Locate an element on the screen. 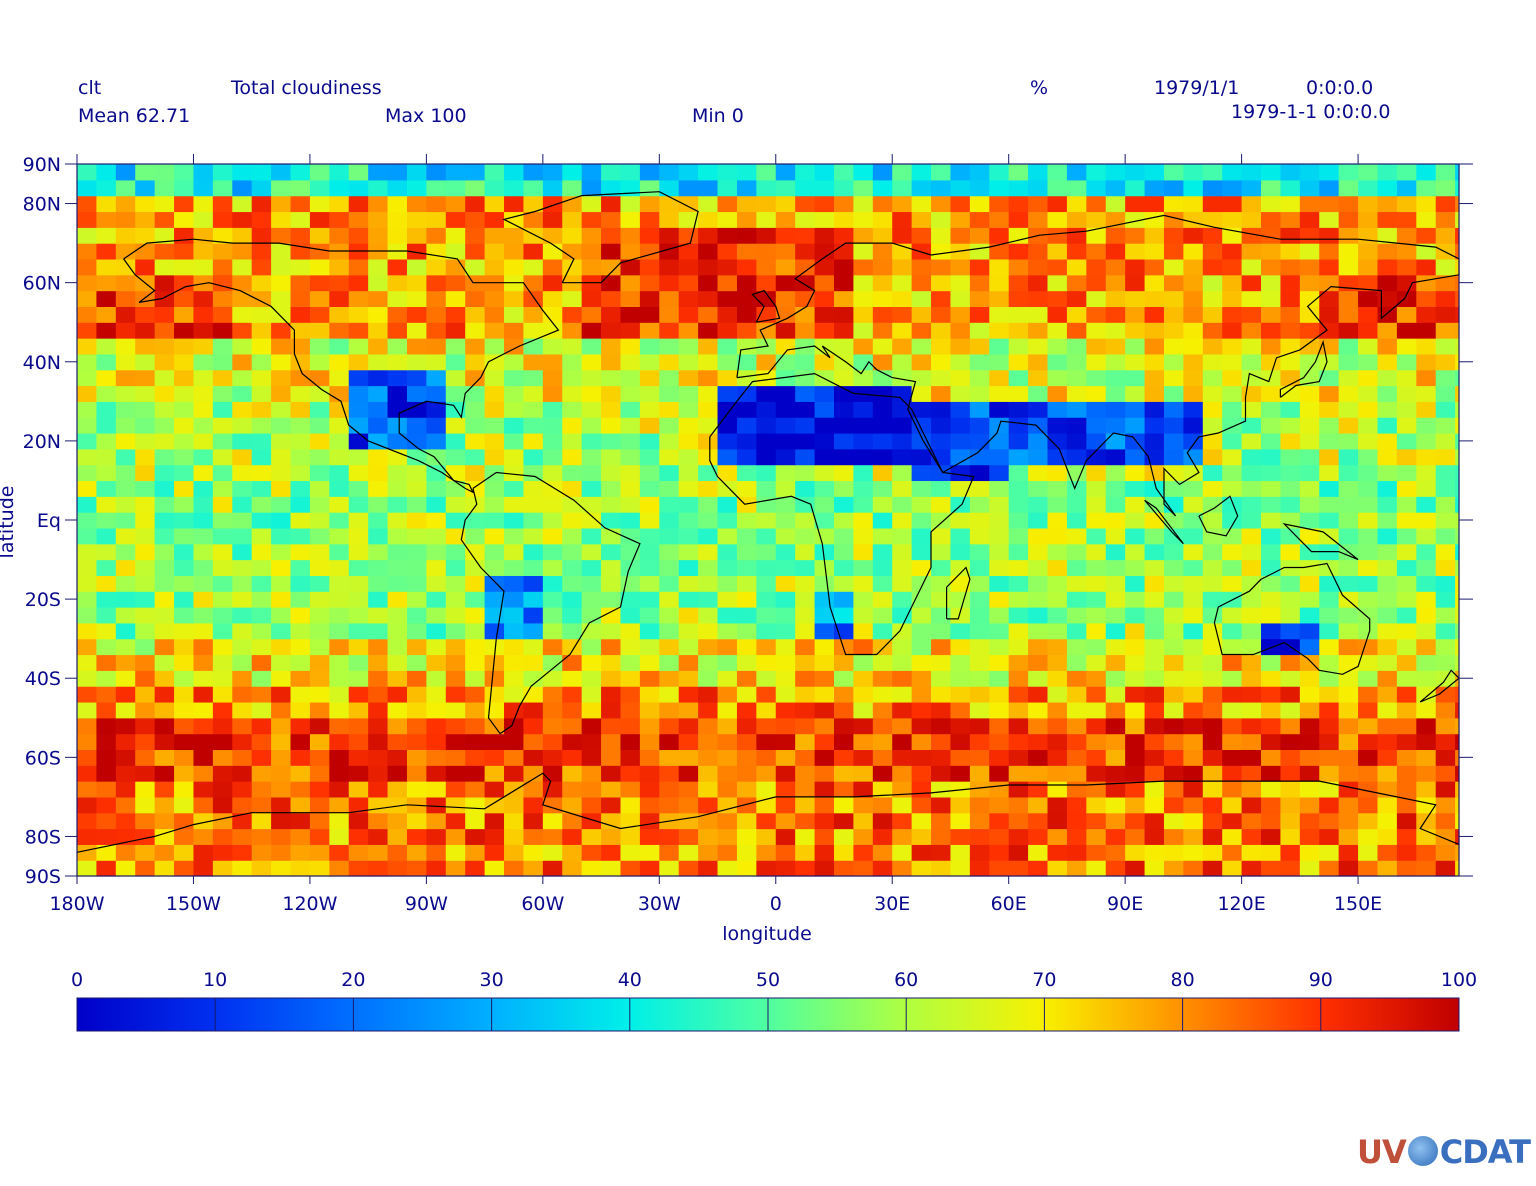 The height and width of the screenshot is (1186, 1536). coastline is located at coordinates (1303, 368).